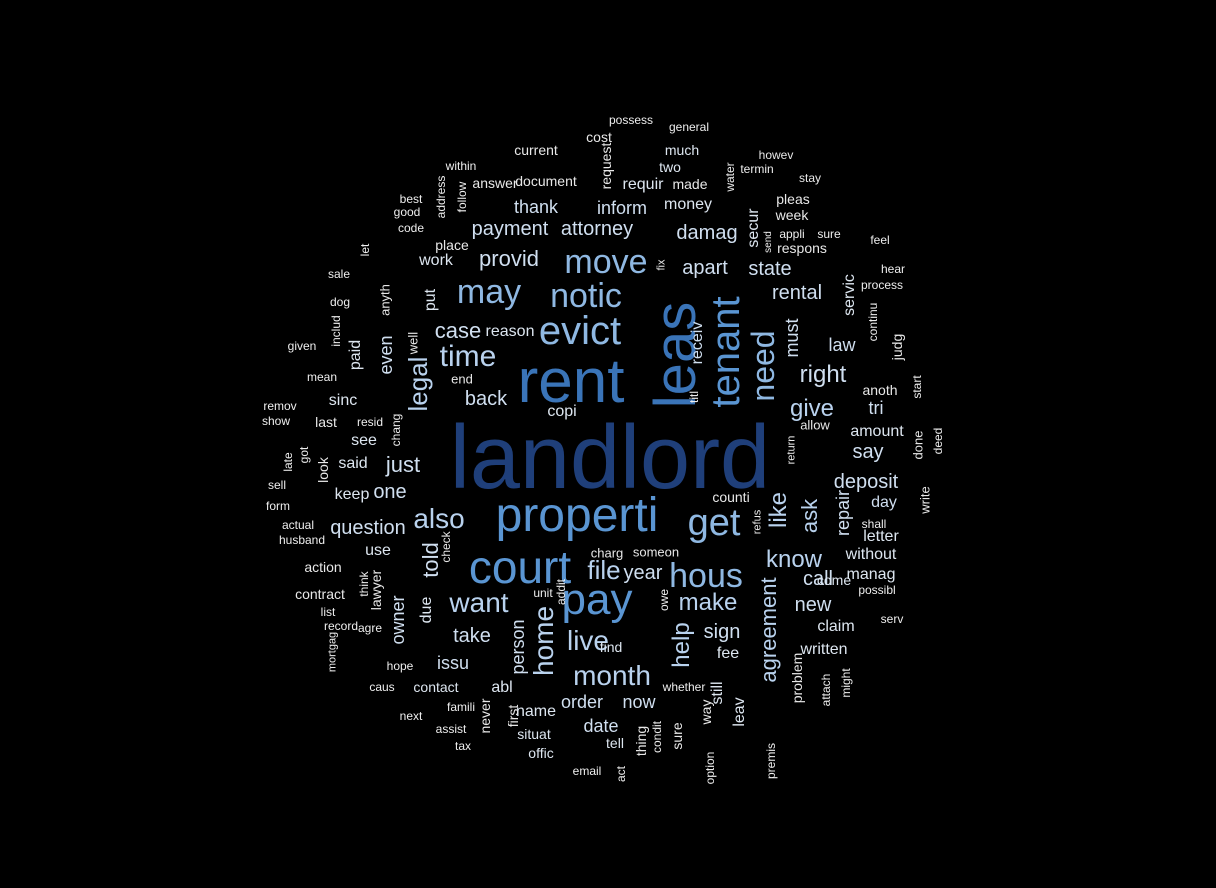  What do you see at coordinates (731, 497) in the screenshot?
I see `word-counti: counti` at bounding box center [731, 497].